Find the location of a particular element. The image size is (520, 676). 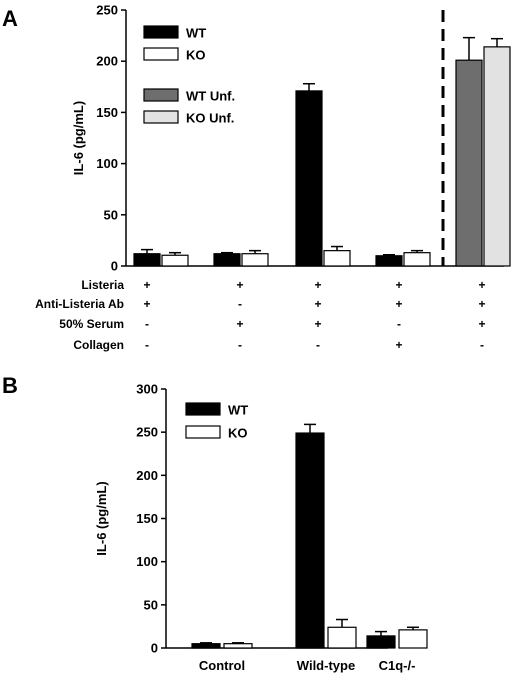

panel-a-condition-label: 50% Serum is located at coordinates (91, 324).